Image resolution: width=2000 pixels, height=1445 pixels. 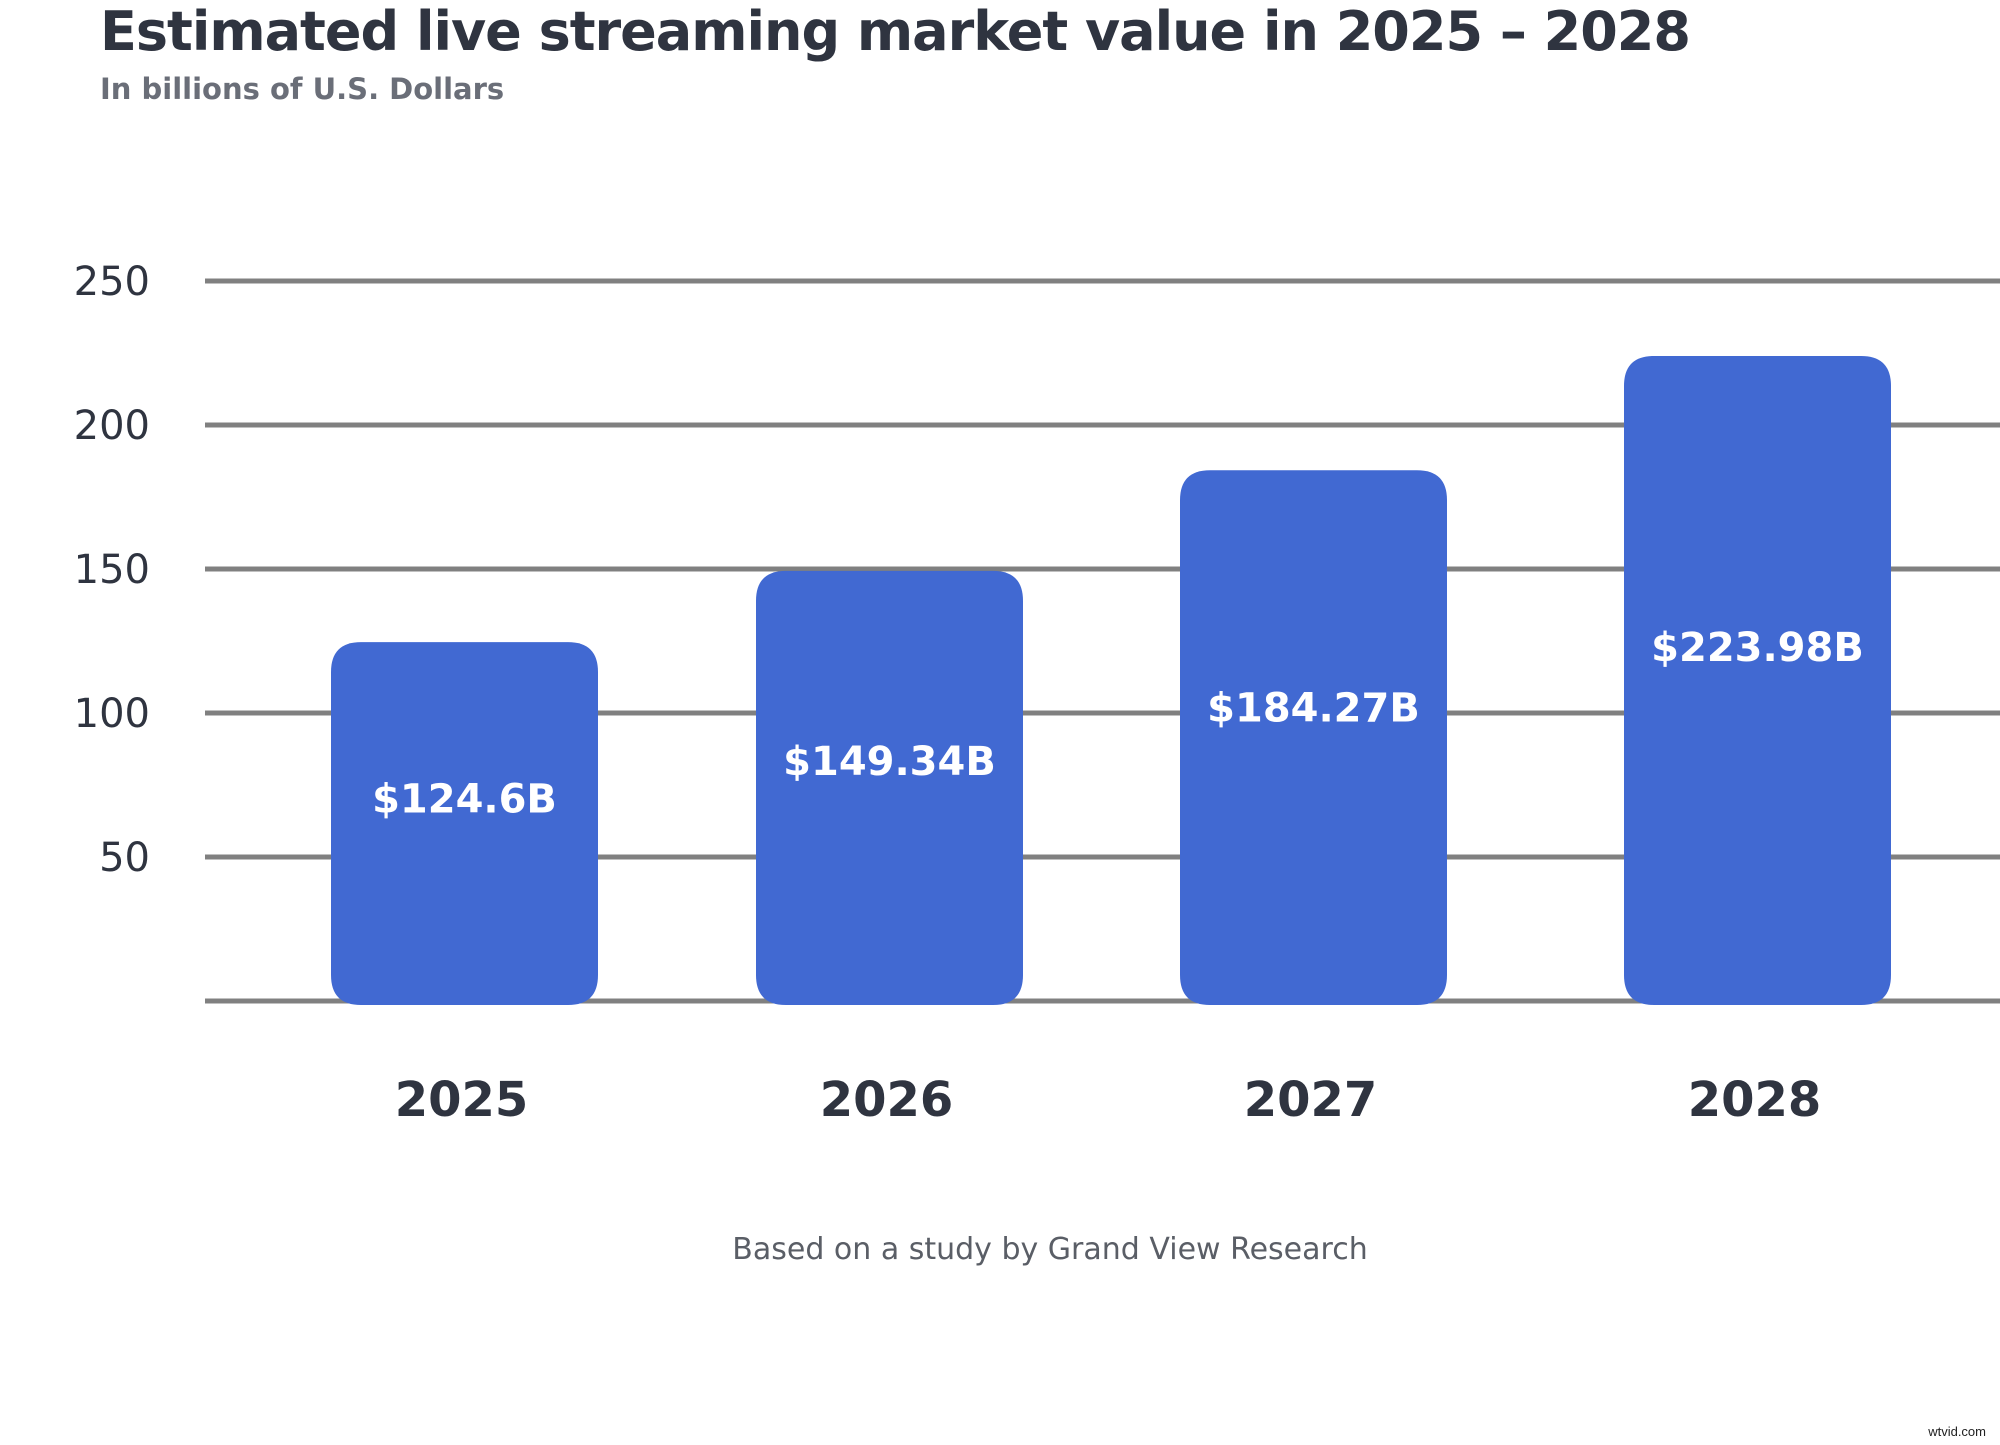 What do you see at coordinates (1311, 1100) in the screenshot?
I see `x-tick-label: 2027` at bounding box center [1311, 1100].